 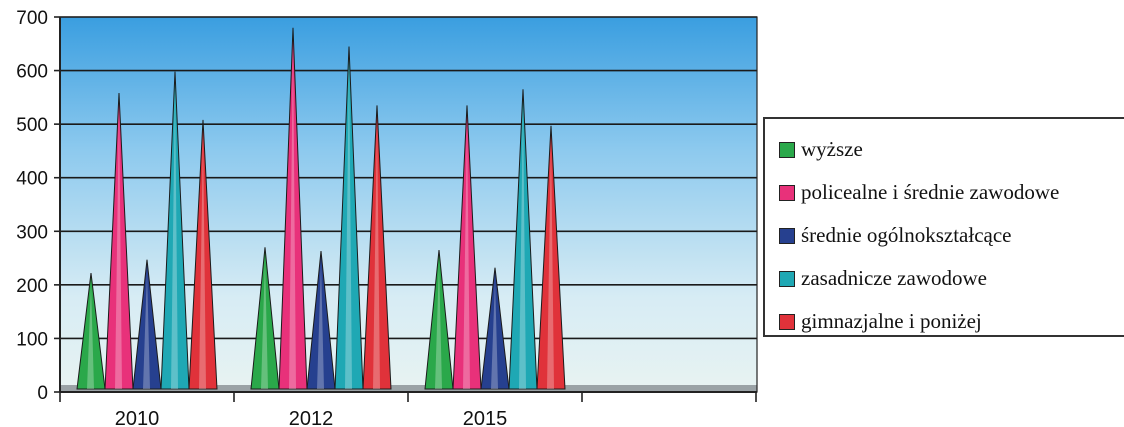 What do you see at coordinates (32, 232) in the screenshot?
I see `y-tick-label: 300` at bounding box center [32, 232].